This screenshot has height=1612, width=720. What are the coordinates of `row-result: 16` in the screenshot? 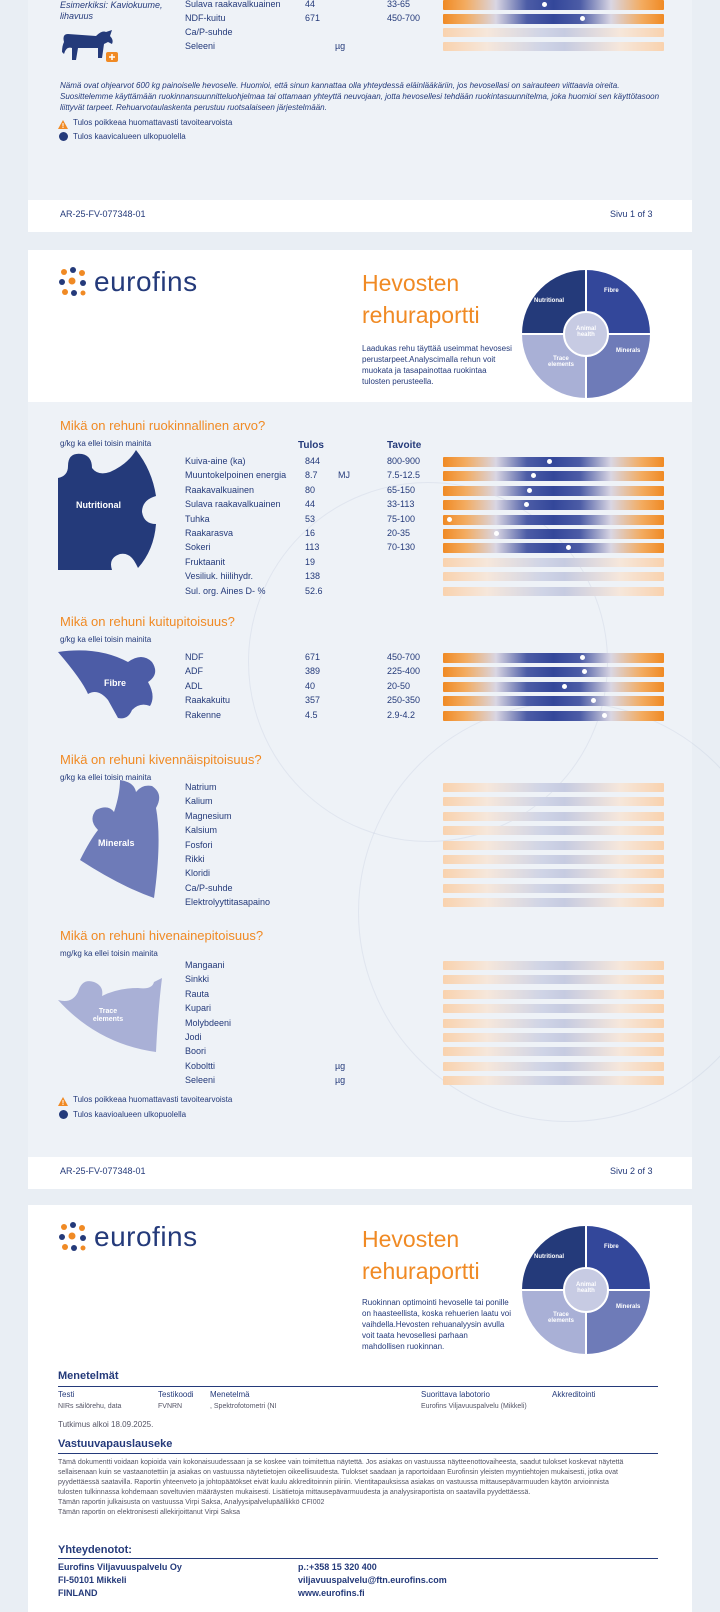 It's located at (310, 533).